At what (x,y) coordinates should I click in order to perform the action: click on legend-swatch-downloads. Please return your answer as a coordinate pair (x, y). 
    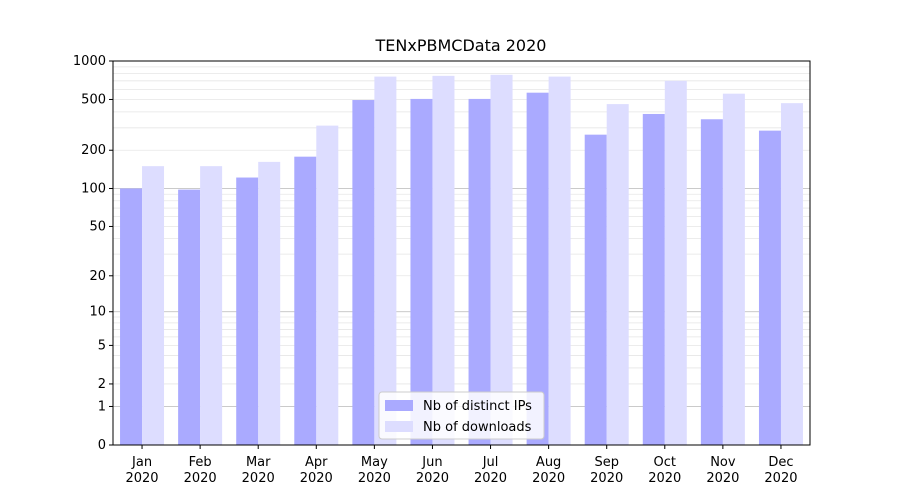
    Looking at the image, I should click on (399, 426).